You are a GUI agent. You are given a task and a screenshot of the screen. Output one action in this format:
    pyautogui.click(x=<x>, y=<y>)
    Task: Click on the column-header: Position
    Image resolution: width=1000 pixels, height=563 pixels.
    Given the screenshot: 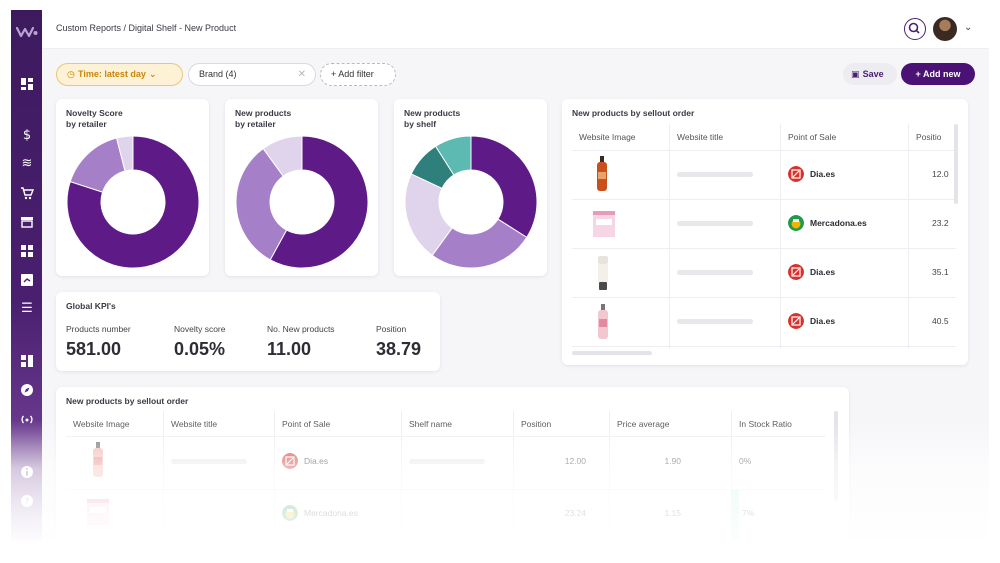 What is the action you would take?
    pyautogui.click(x=536, y=424)
    